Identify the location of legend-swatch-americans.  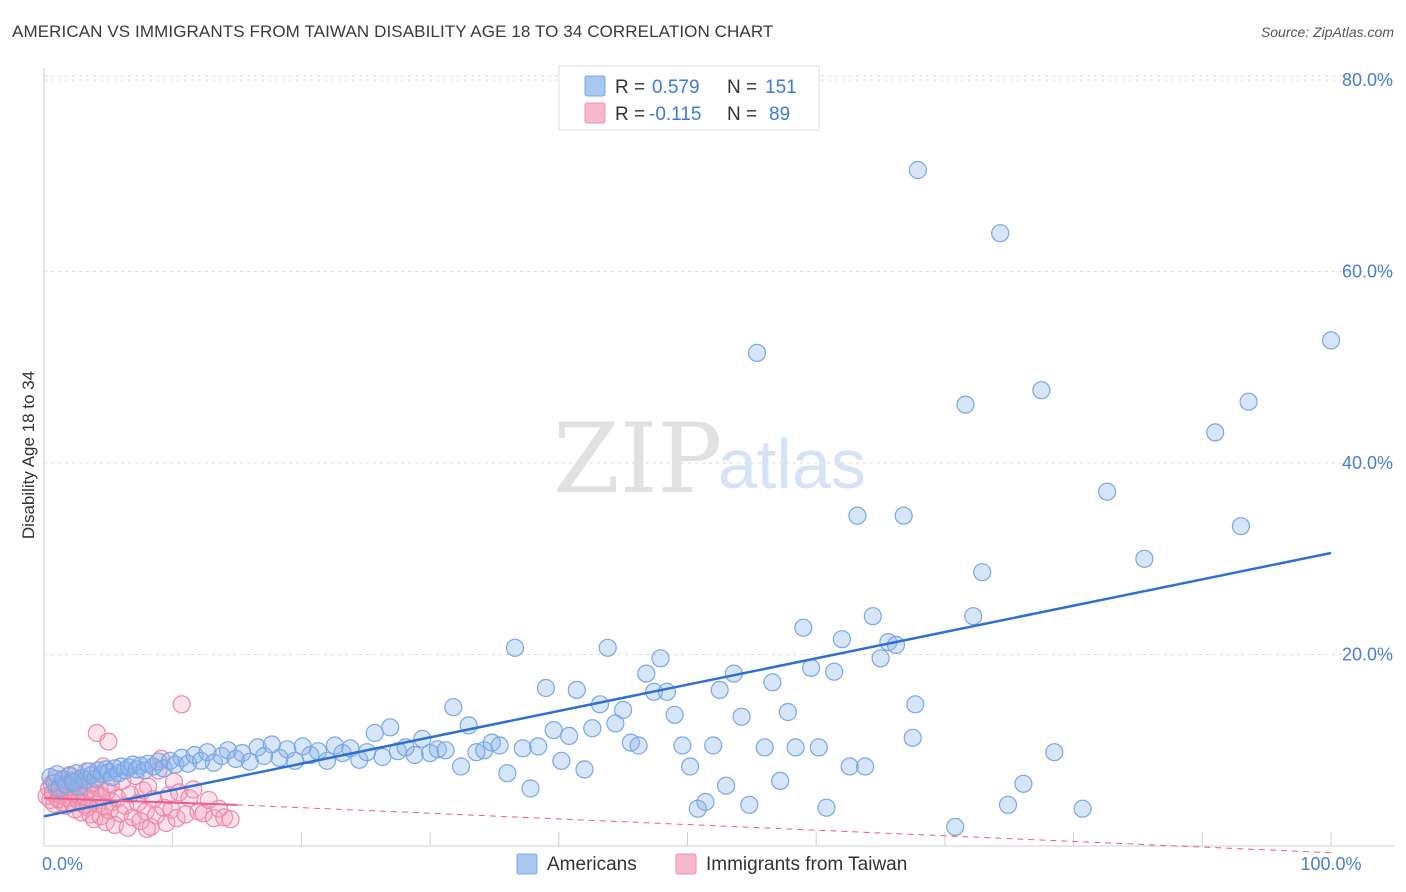
(595, 86).